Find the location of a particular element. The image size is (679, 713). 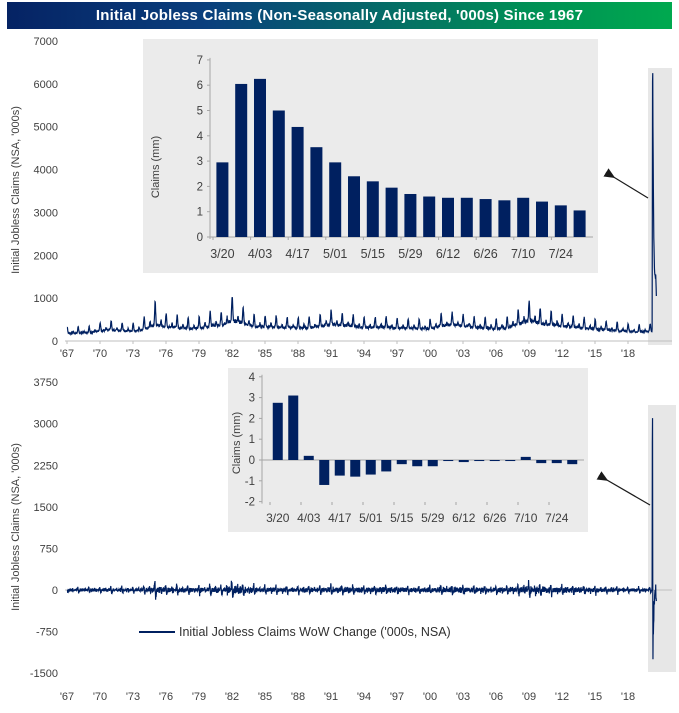

top-x-tick-label: '73 is located at coordinates (133, 354).